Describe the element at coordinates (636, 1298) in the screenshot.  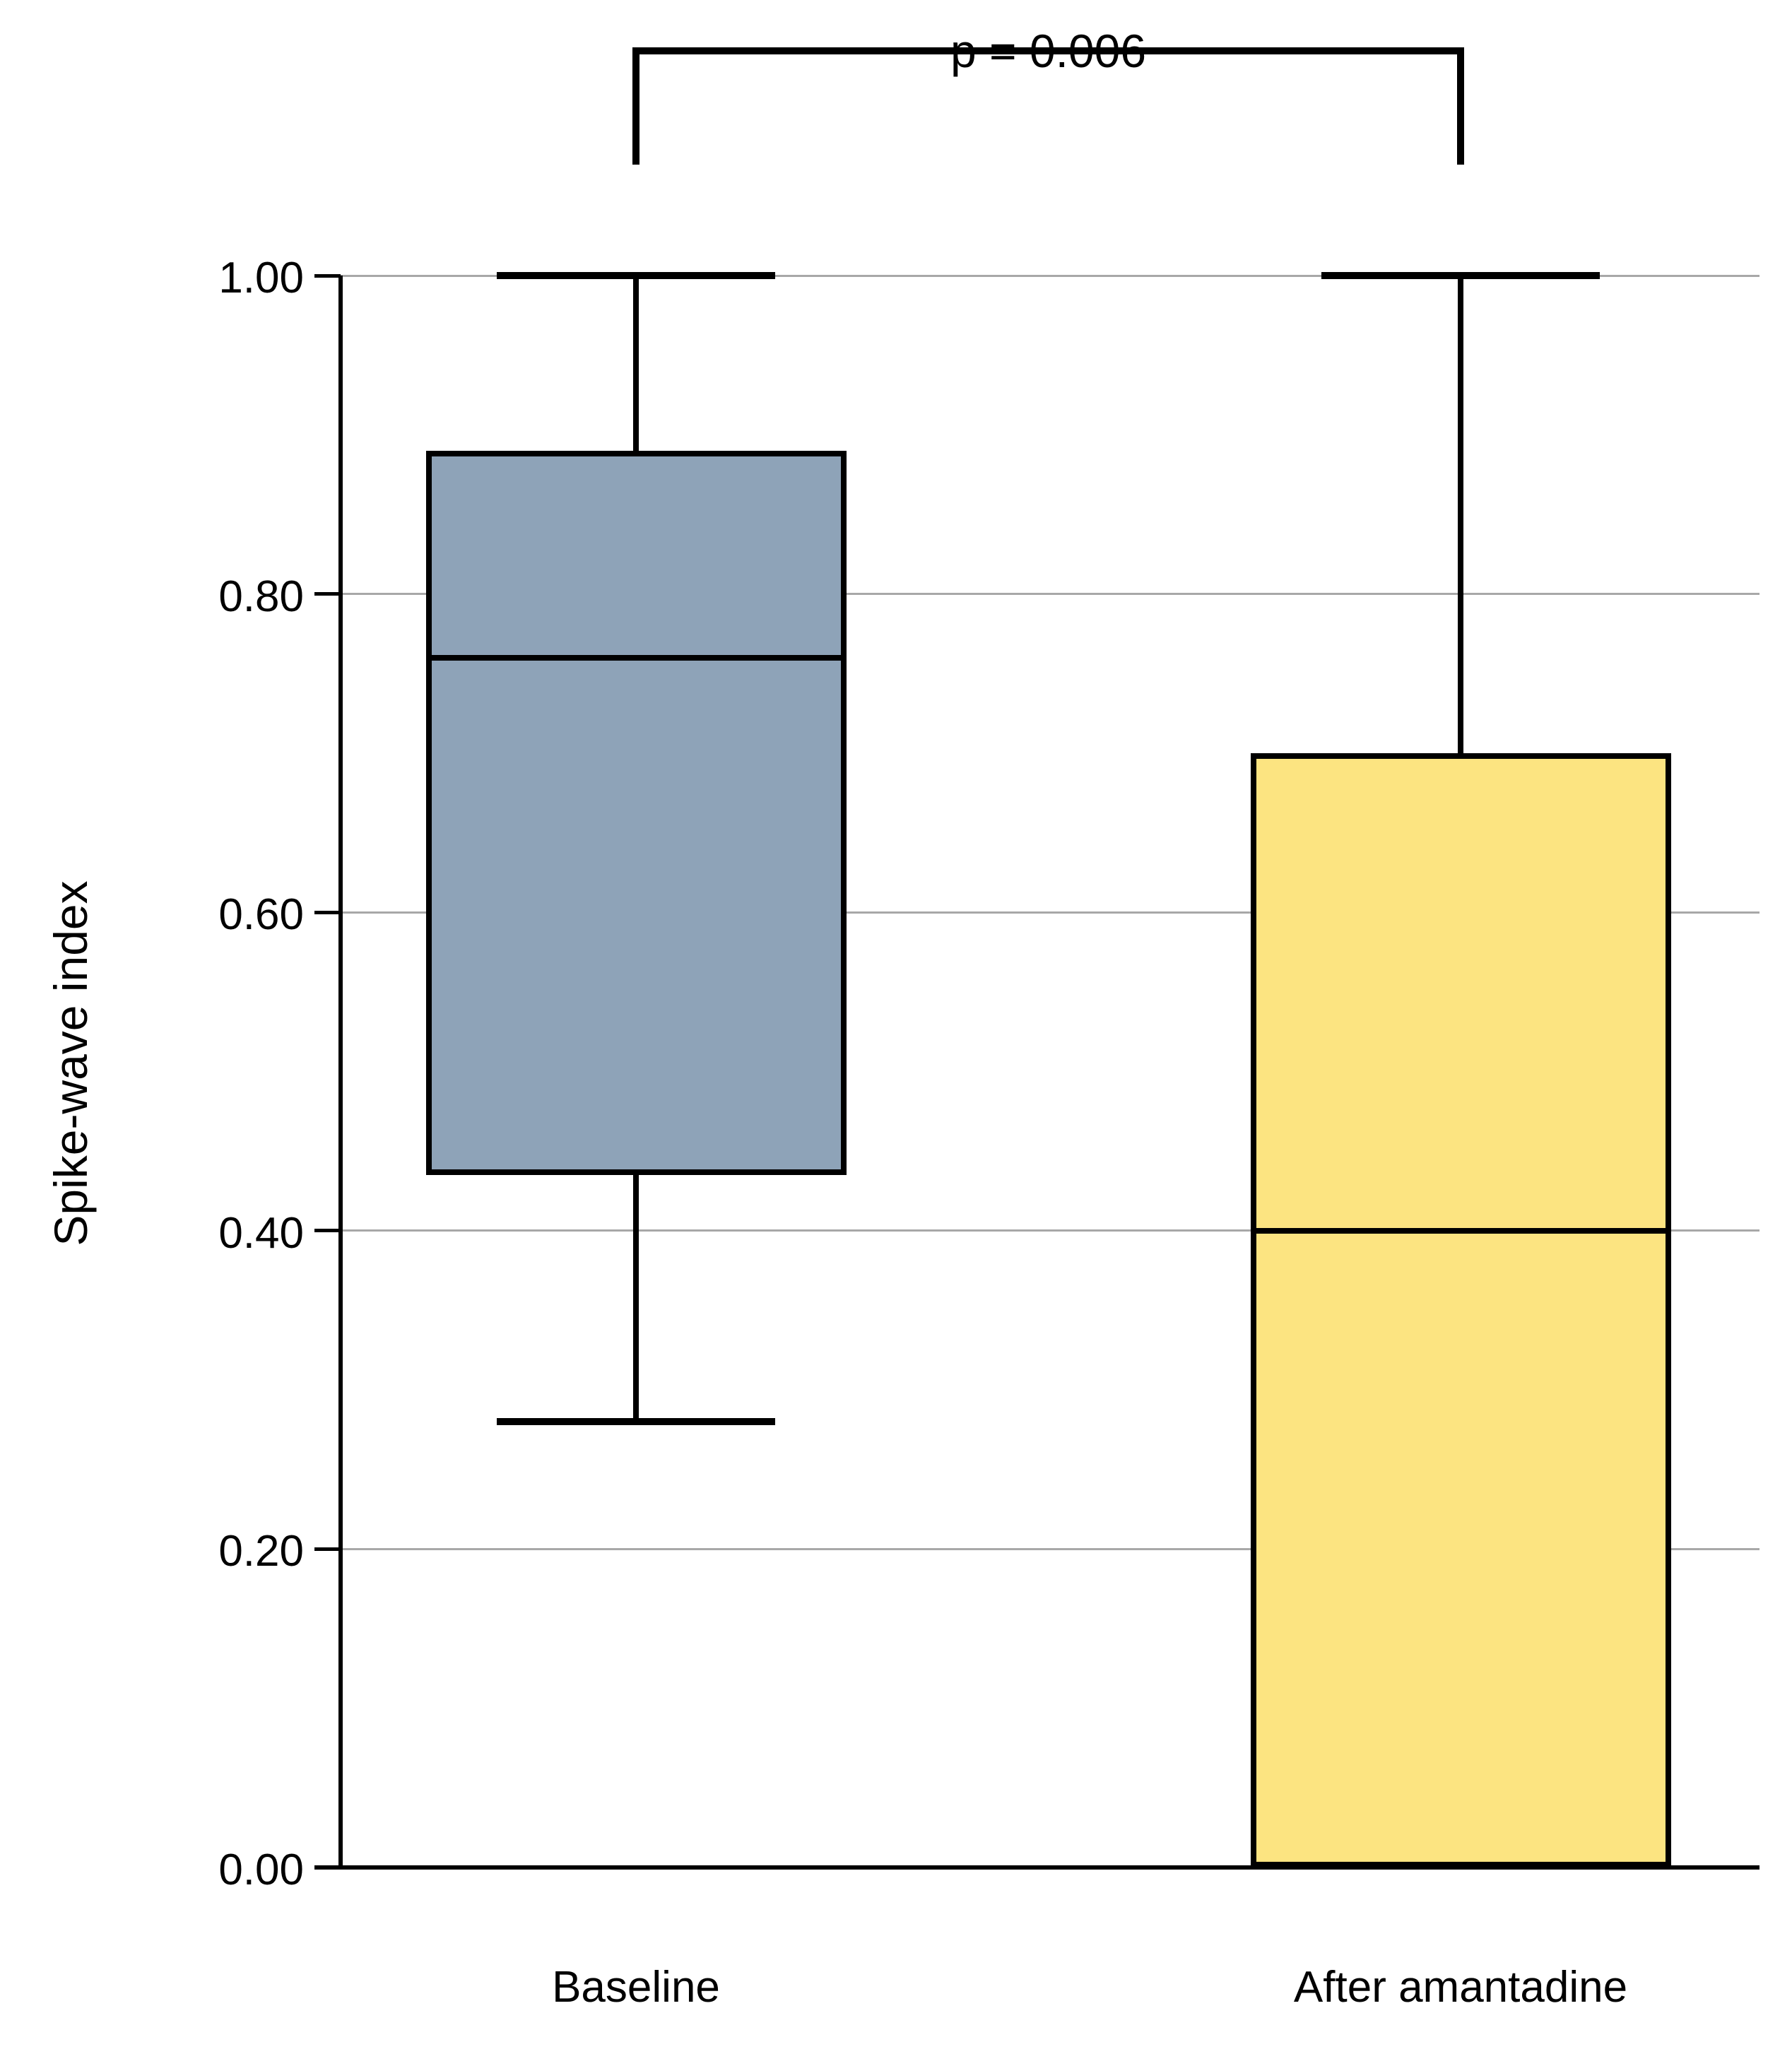
I see `lower-whisker-line` at that location.